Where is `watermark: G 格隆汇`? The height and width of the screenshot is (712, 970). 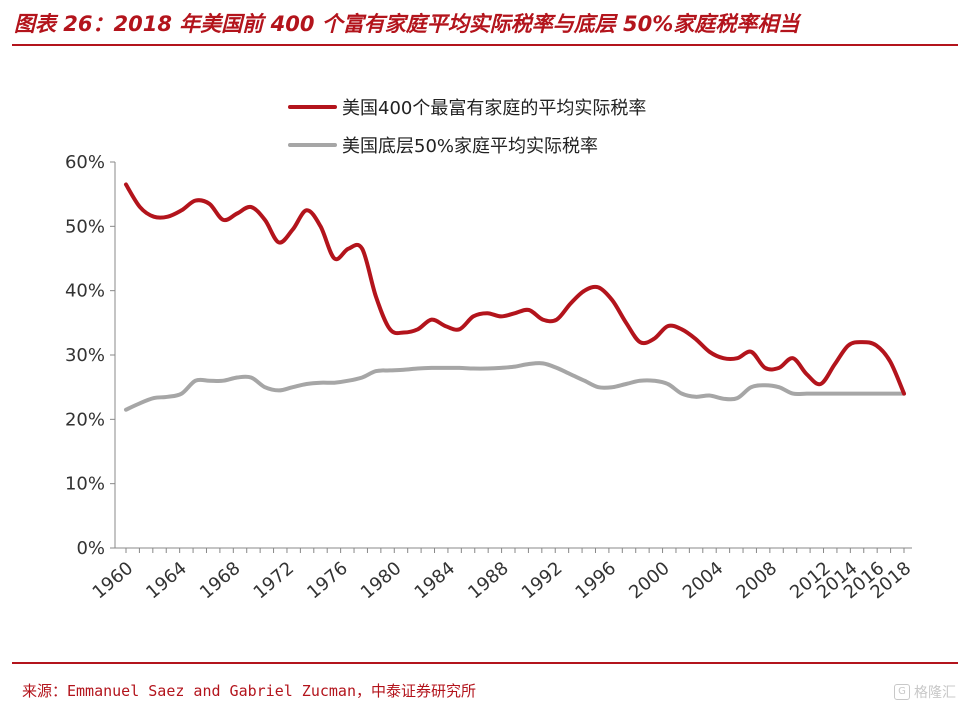
watermark: G 格隆汇 is located at coordinates (925, 692).